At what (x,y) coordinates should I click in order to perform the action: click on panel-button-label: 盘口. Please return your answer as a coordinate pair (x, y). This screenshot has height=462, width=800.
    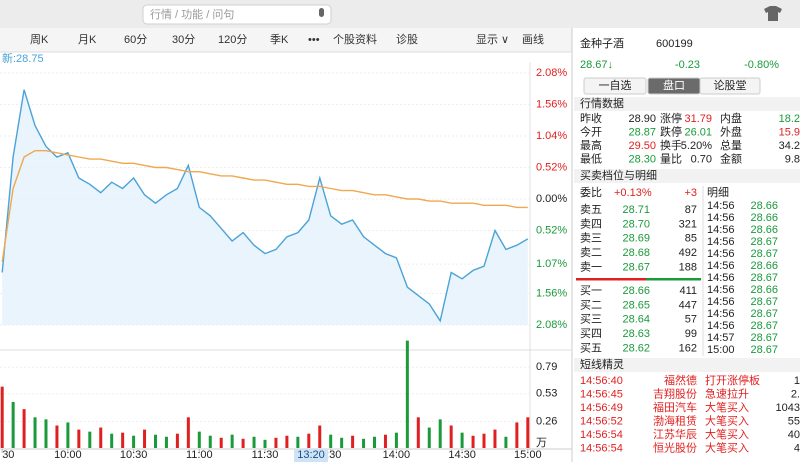
    Looking at the image, I should click on (674, 85).